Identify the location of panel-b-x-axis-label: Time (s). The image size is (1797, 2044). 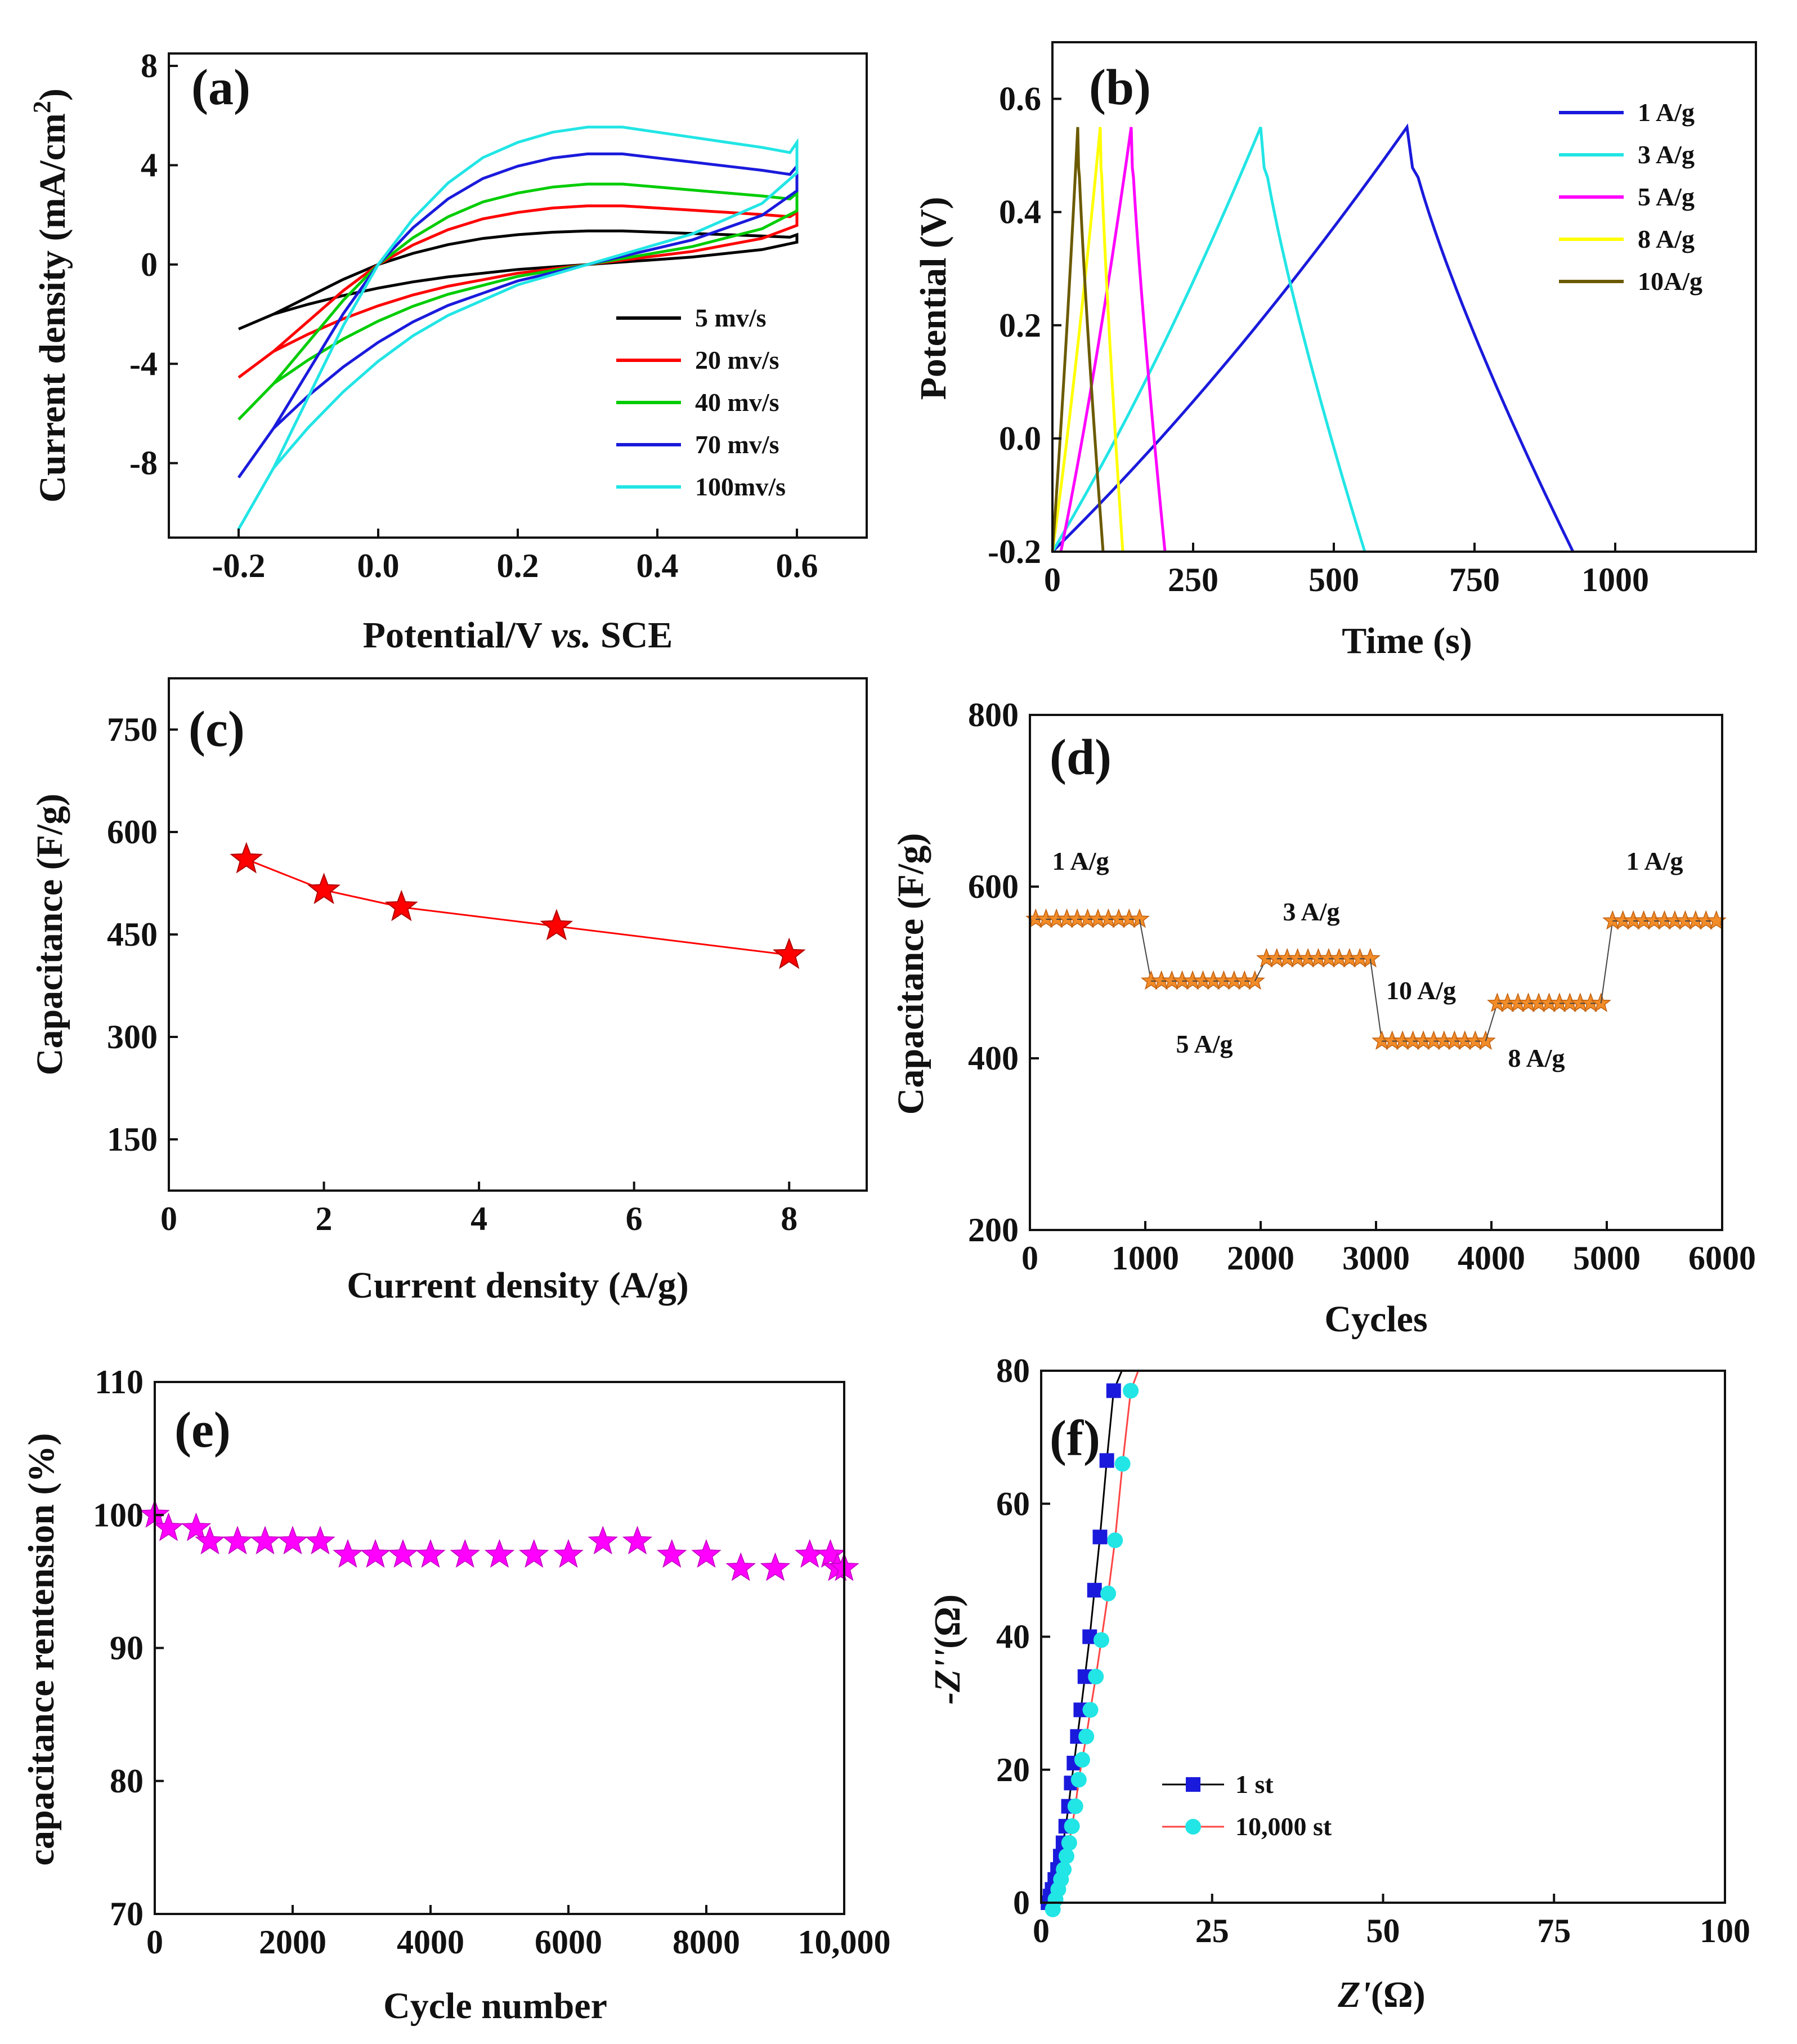
(1407, 640).